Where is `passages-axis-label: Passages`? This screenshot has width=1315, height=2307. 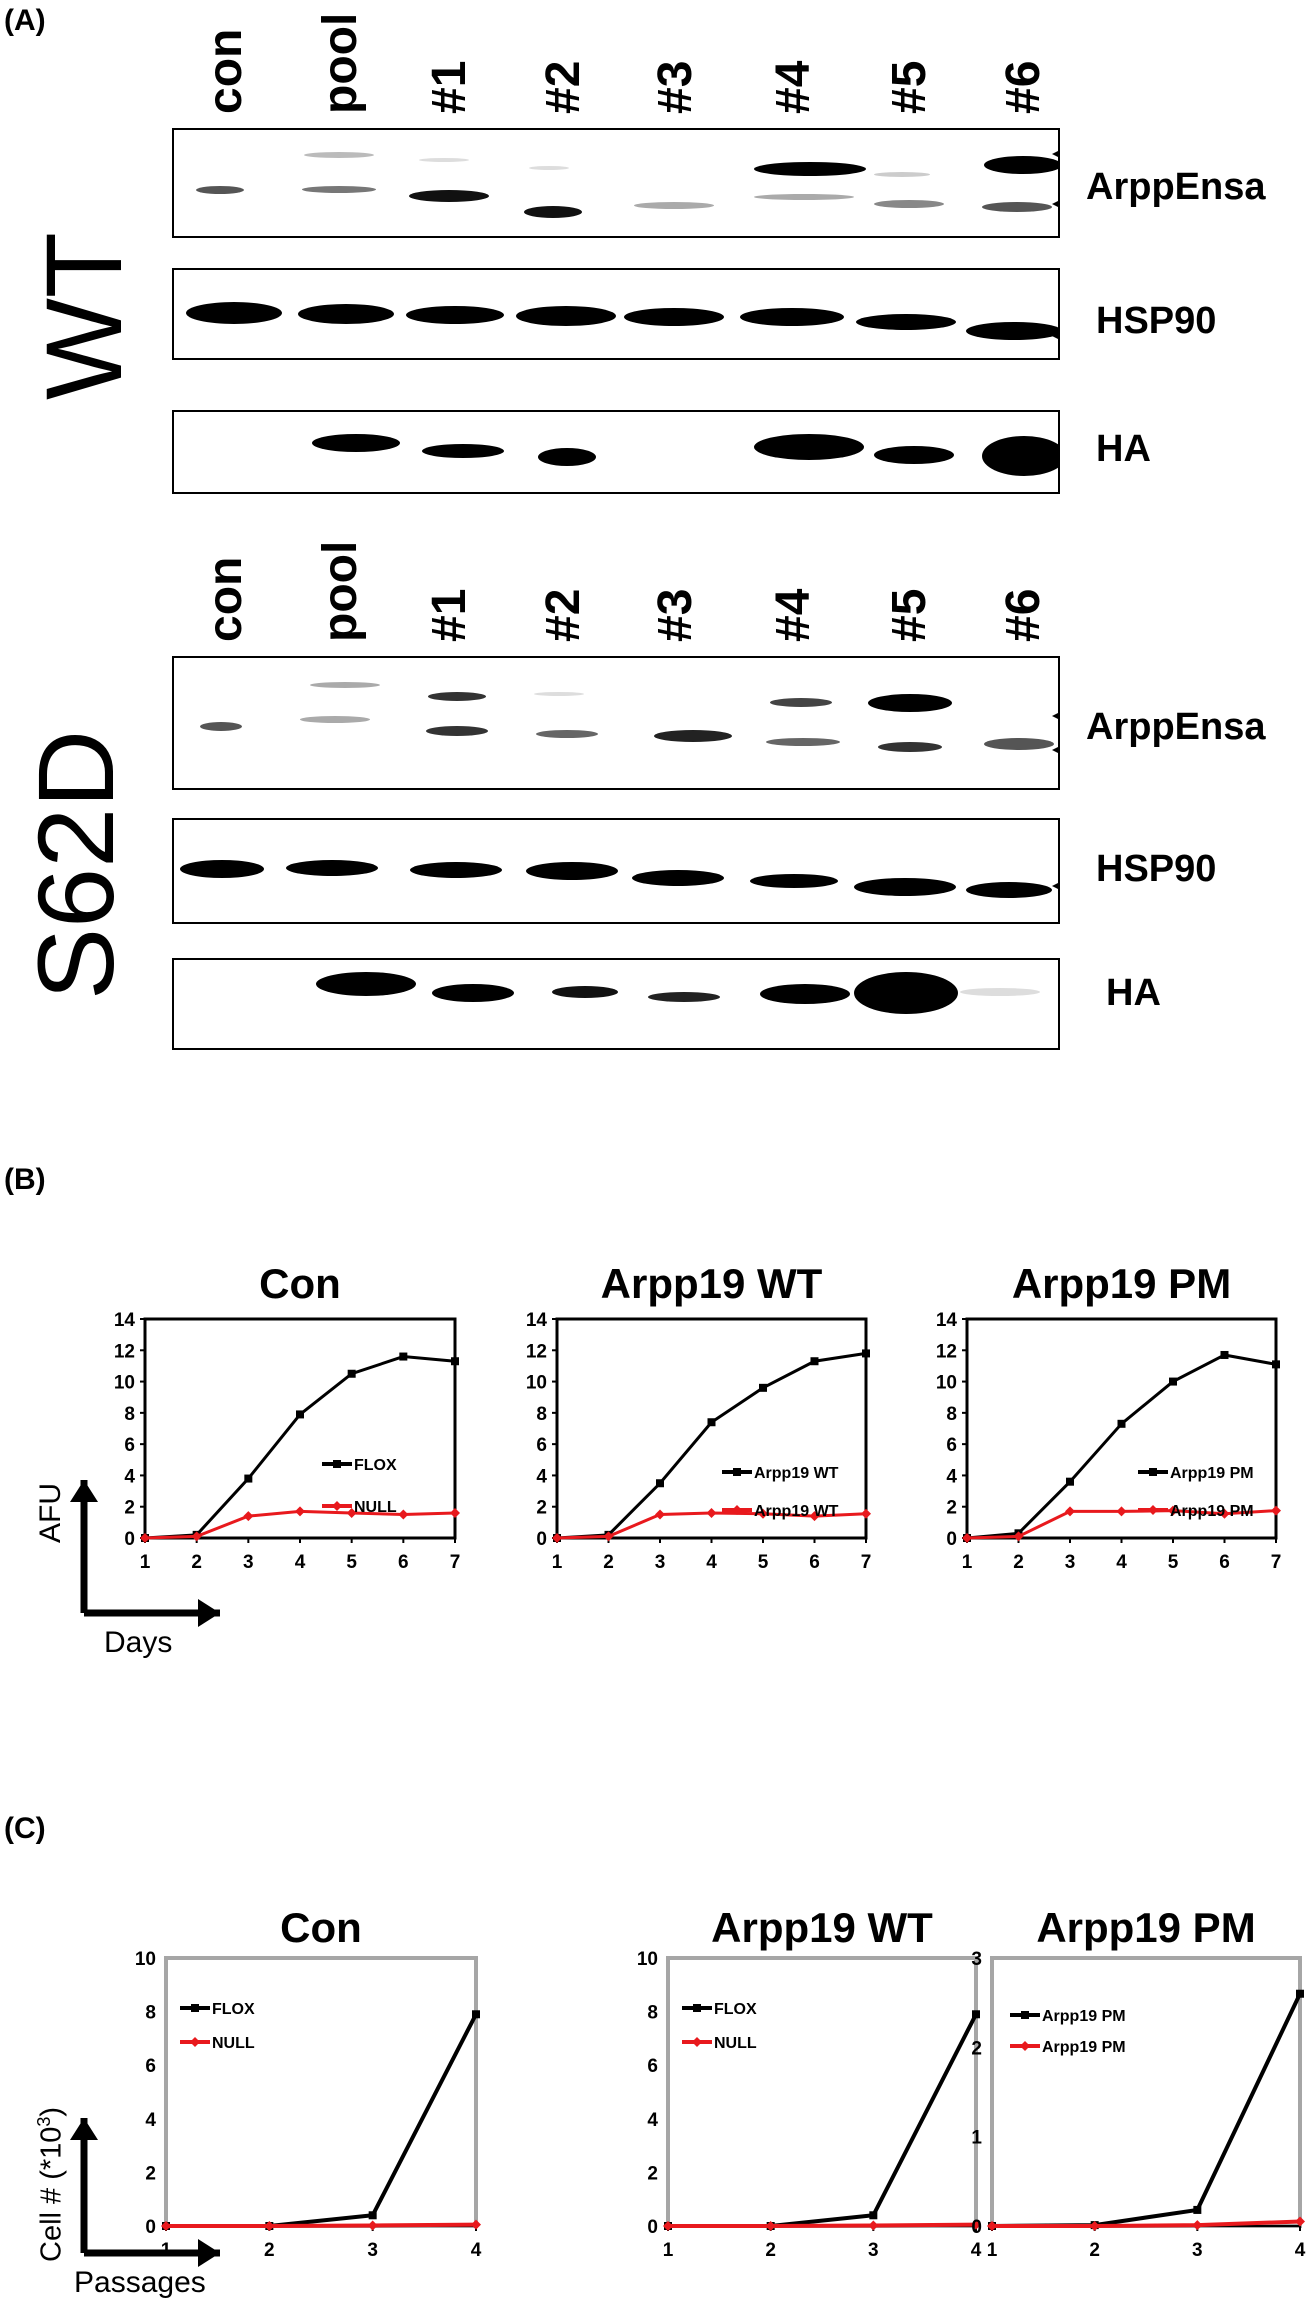 passages-axis-label: Passages is located at coordinates (140, 2282).